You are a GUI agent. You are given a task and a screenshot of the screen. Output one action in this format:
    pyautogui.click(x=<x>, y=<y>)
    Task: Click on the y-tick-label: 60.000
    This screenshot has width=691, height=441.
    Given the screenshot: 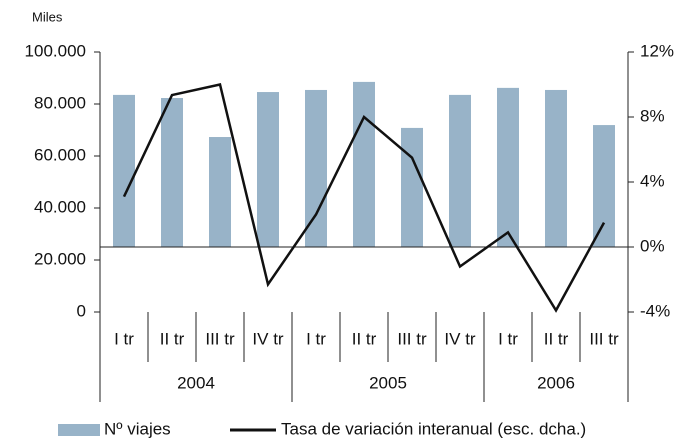 What is the action you would take?
    pyautogui.click(x=60, y=154)
    